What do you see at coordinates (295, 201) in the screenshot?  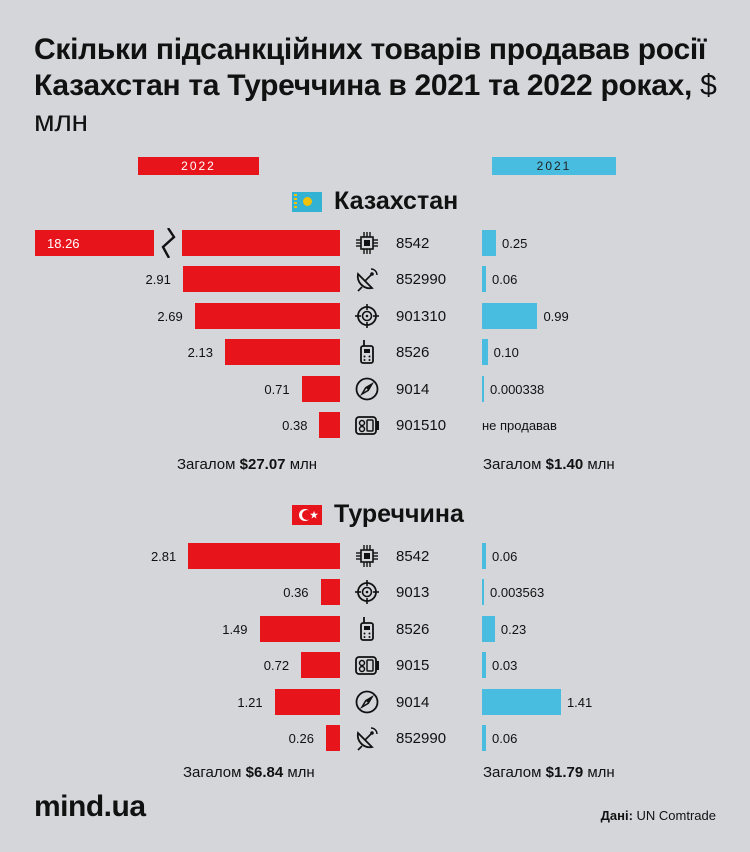 I see `flag-ornament` at bounding box center [295, 201].